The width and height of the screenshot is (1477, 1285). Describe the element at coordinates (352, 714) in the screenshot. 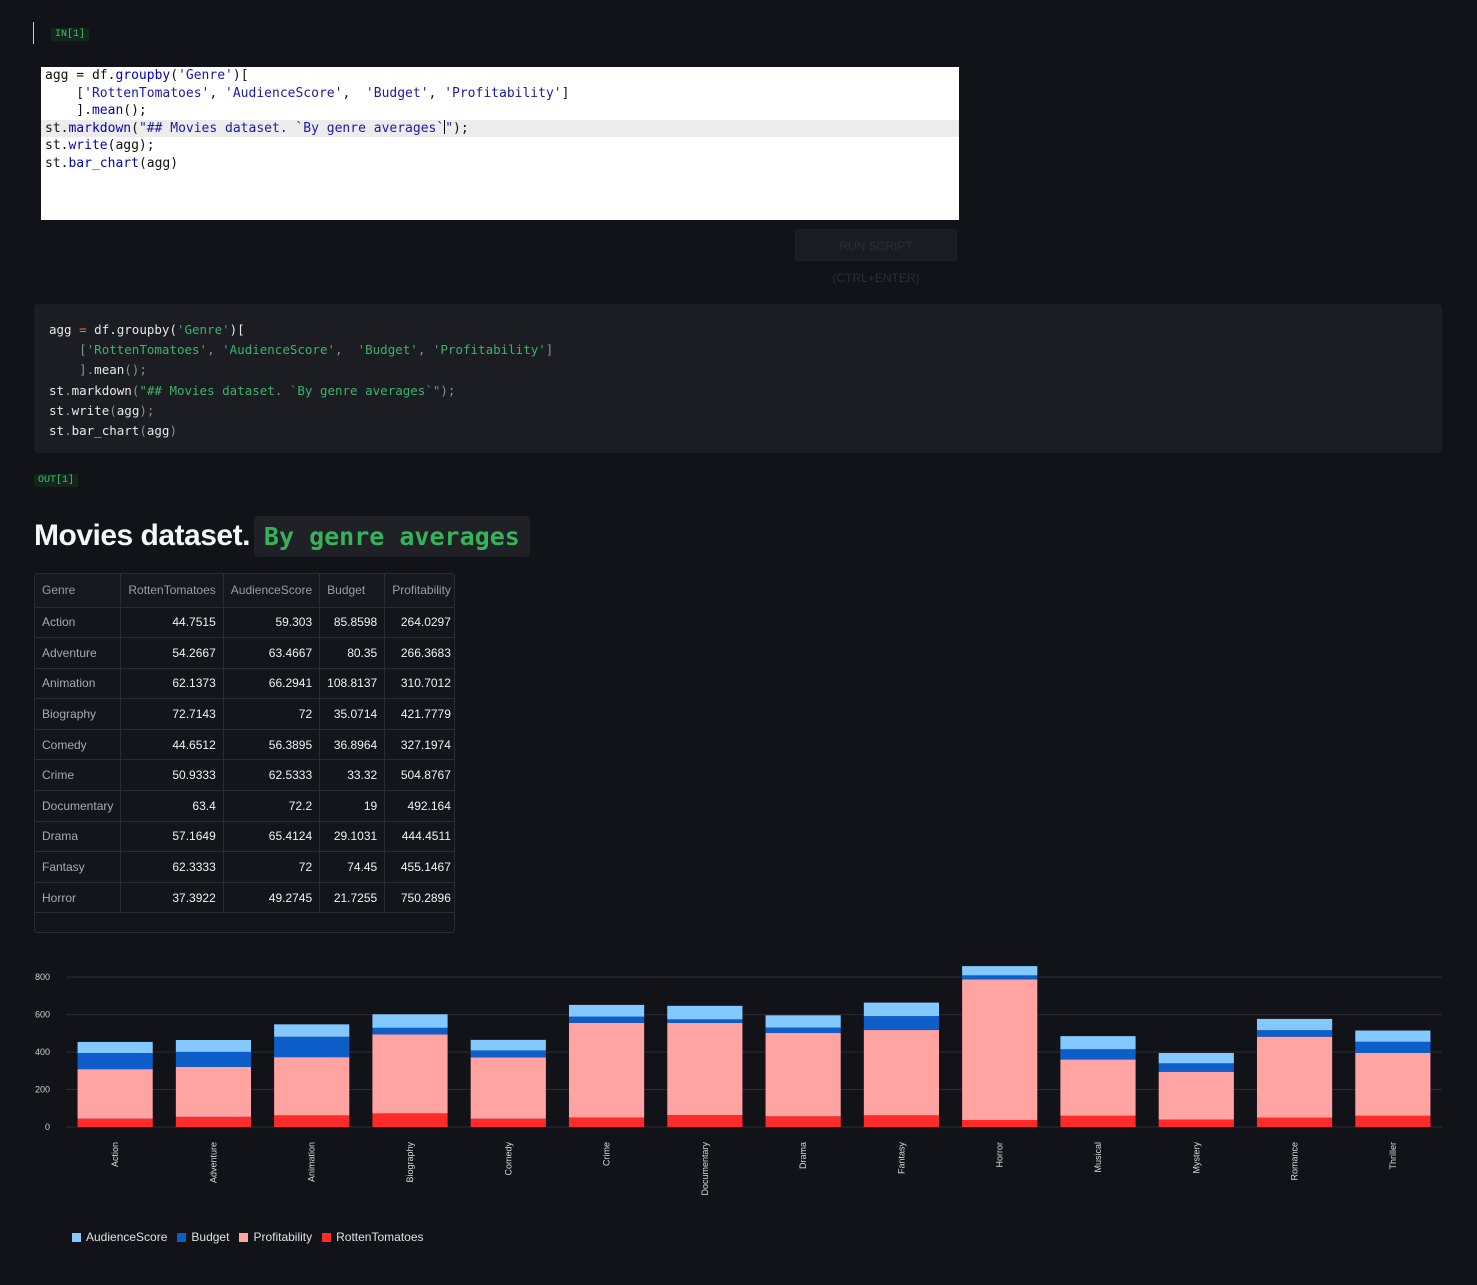

I see `table-cell: 35.0714` at that location.